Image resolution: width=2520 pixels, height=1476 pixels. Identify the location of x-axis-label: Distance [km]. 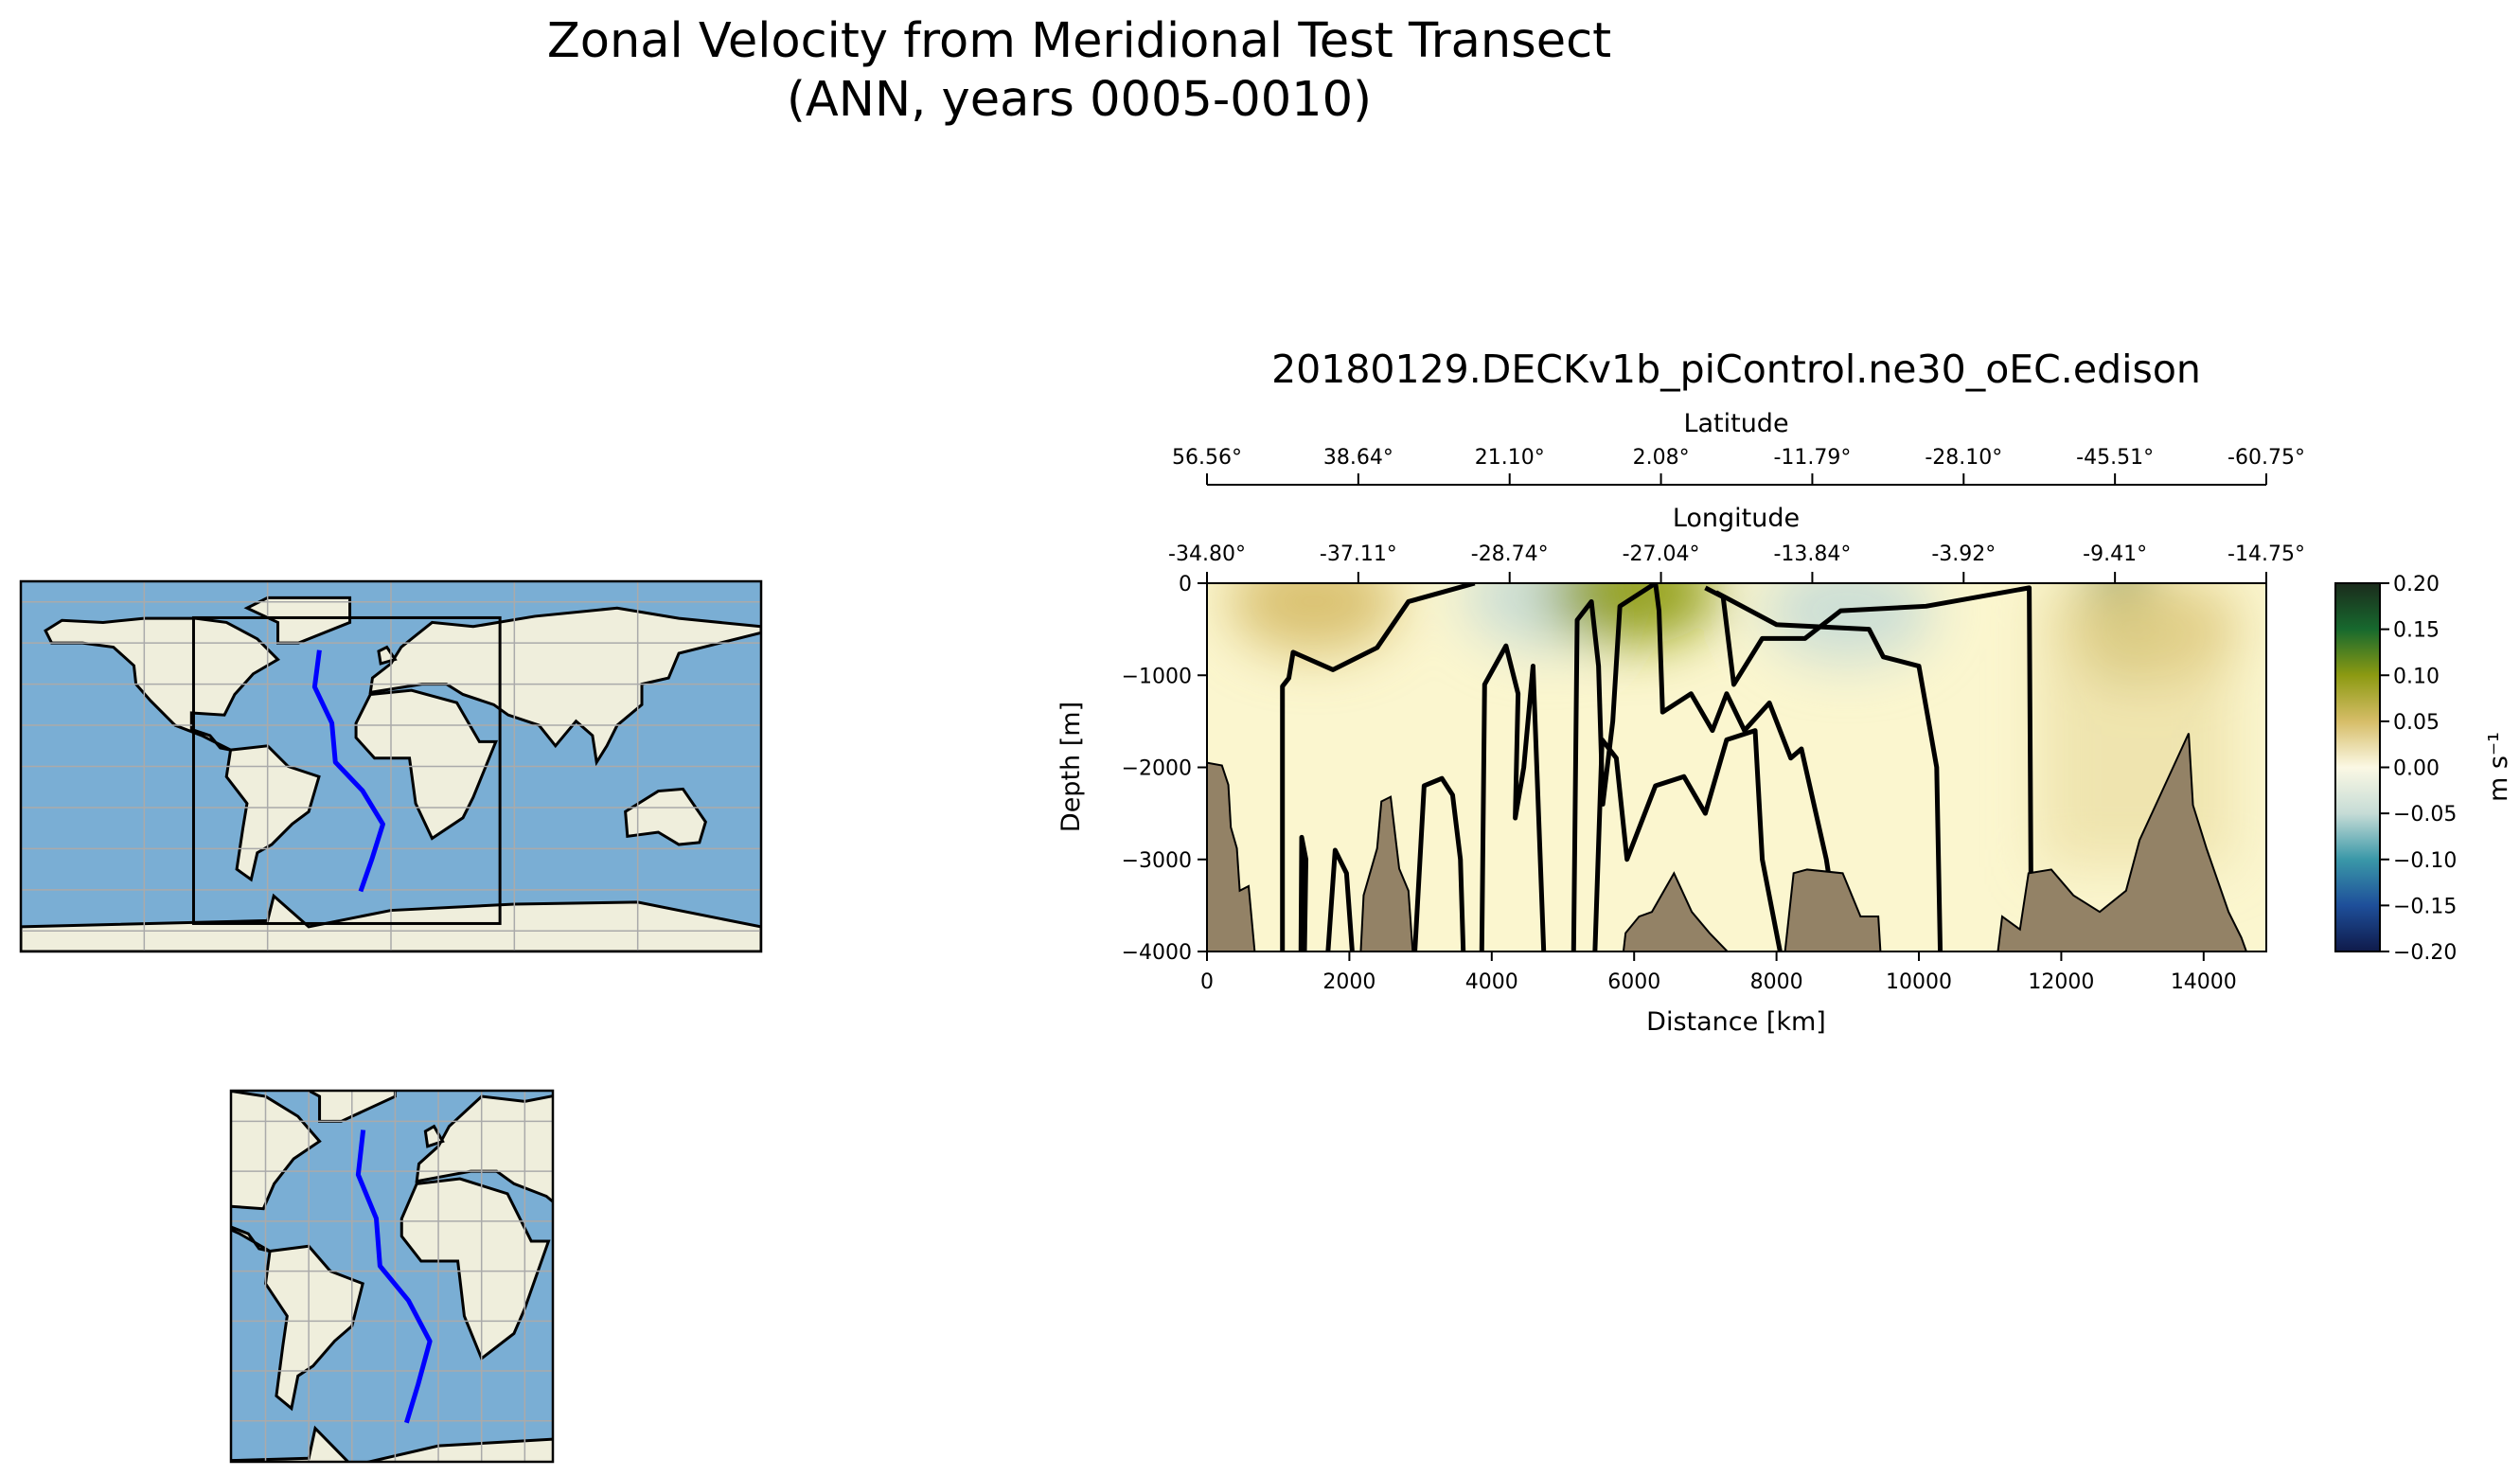
(1736, 1022).